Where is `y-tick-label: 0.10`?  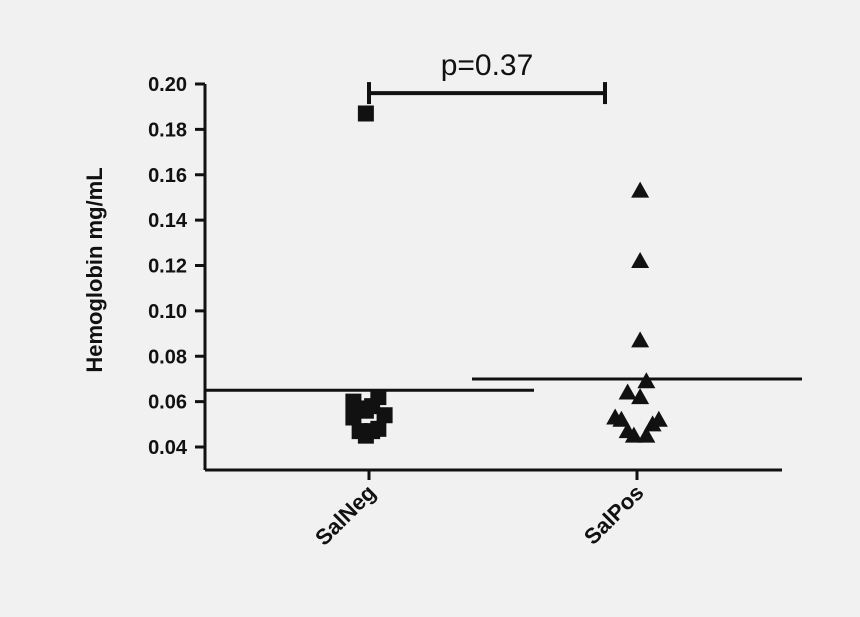
y-tick-label: 0.10 is located at coordinates (167, 312).